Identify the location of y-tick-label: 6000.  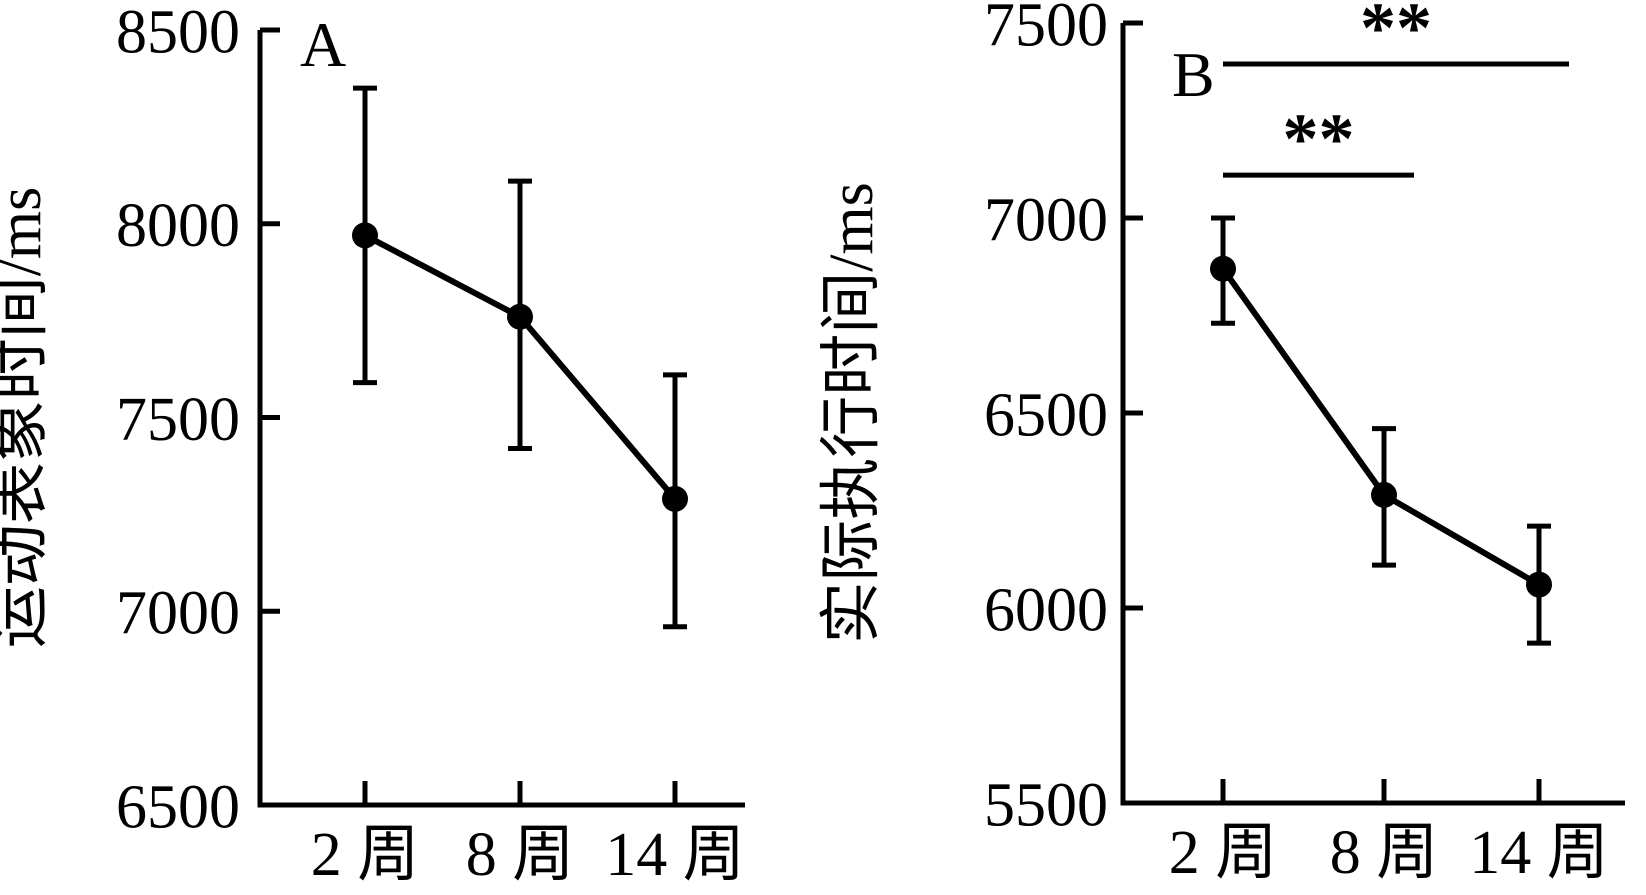
(1046, 610).